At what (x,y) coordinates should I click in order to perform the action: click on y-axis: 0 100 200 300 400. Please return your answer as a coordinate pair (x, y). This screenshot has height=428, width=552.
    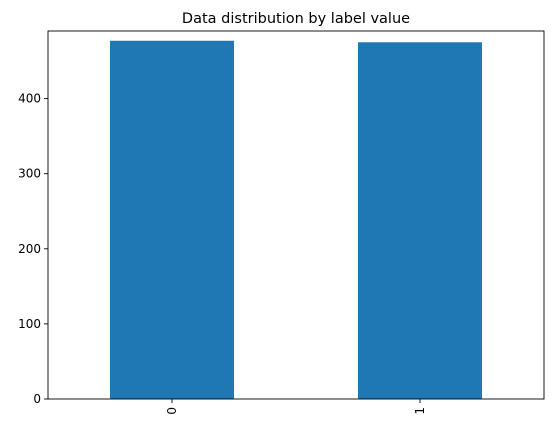
    Looking at the image, I should click on (33, 249).